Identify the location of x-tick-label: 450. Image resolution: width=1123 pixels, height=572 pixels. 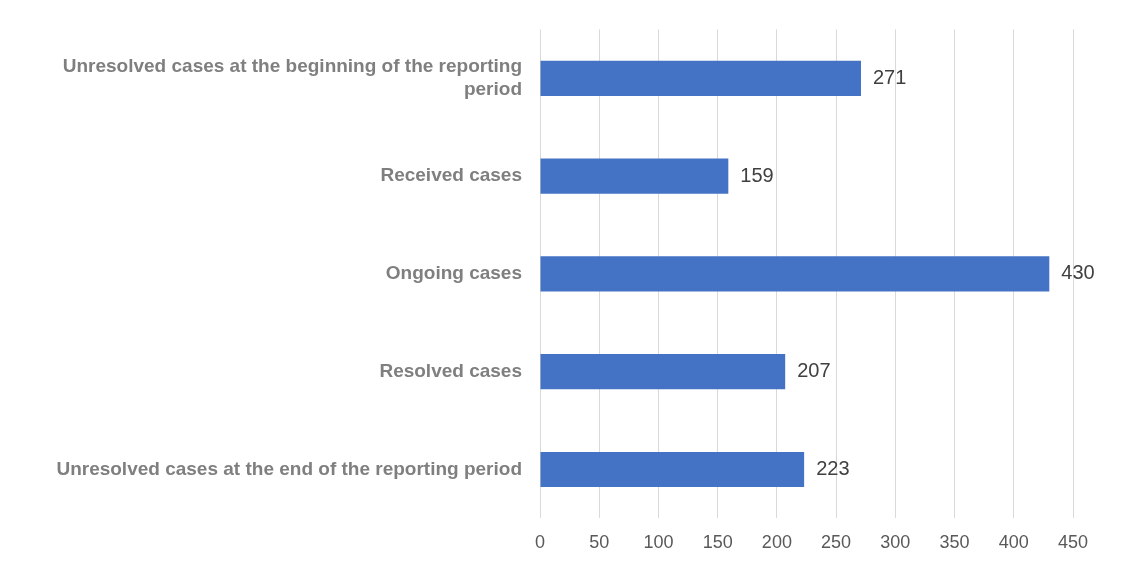
(1073, 542).